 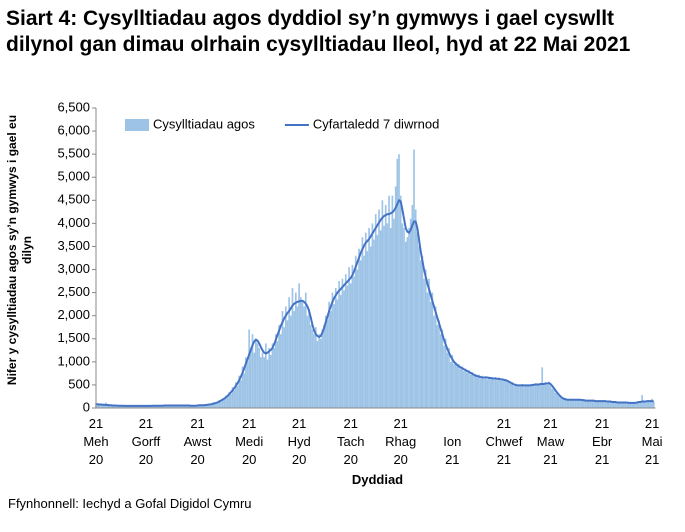 I want to click on legend-label: Cyfartaledd 7 diwrnod, so click(x=376, y=123).